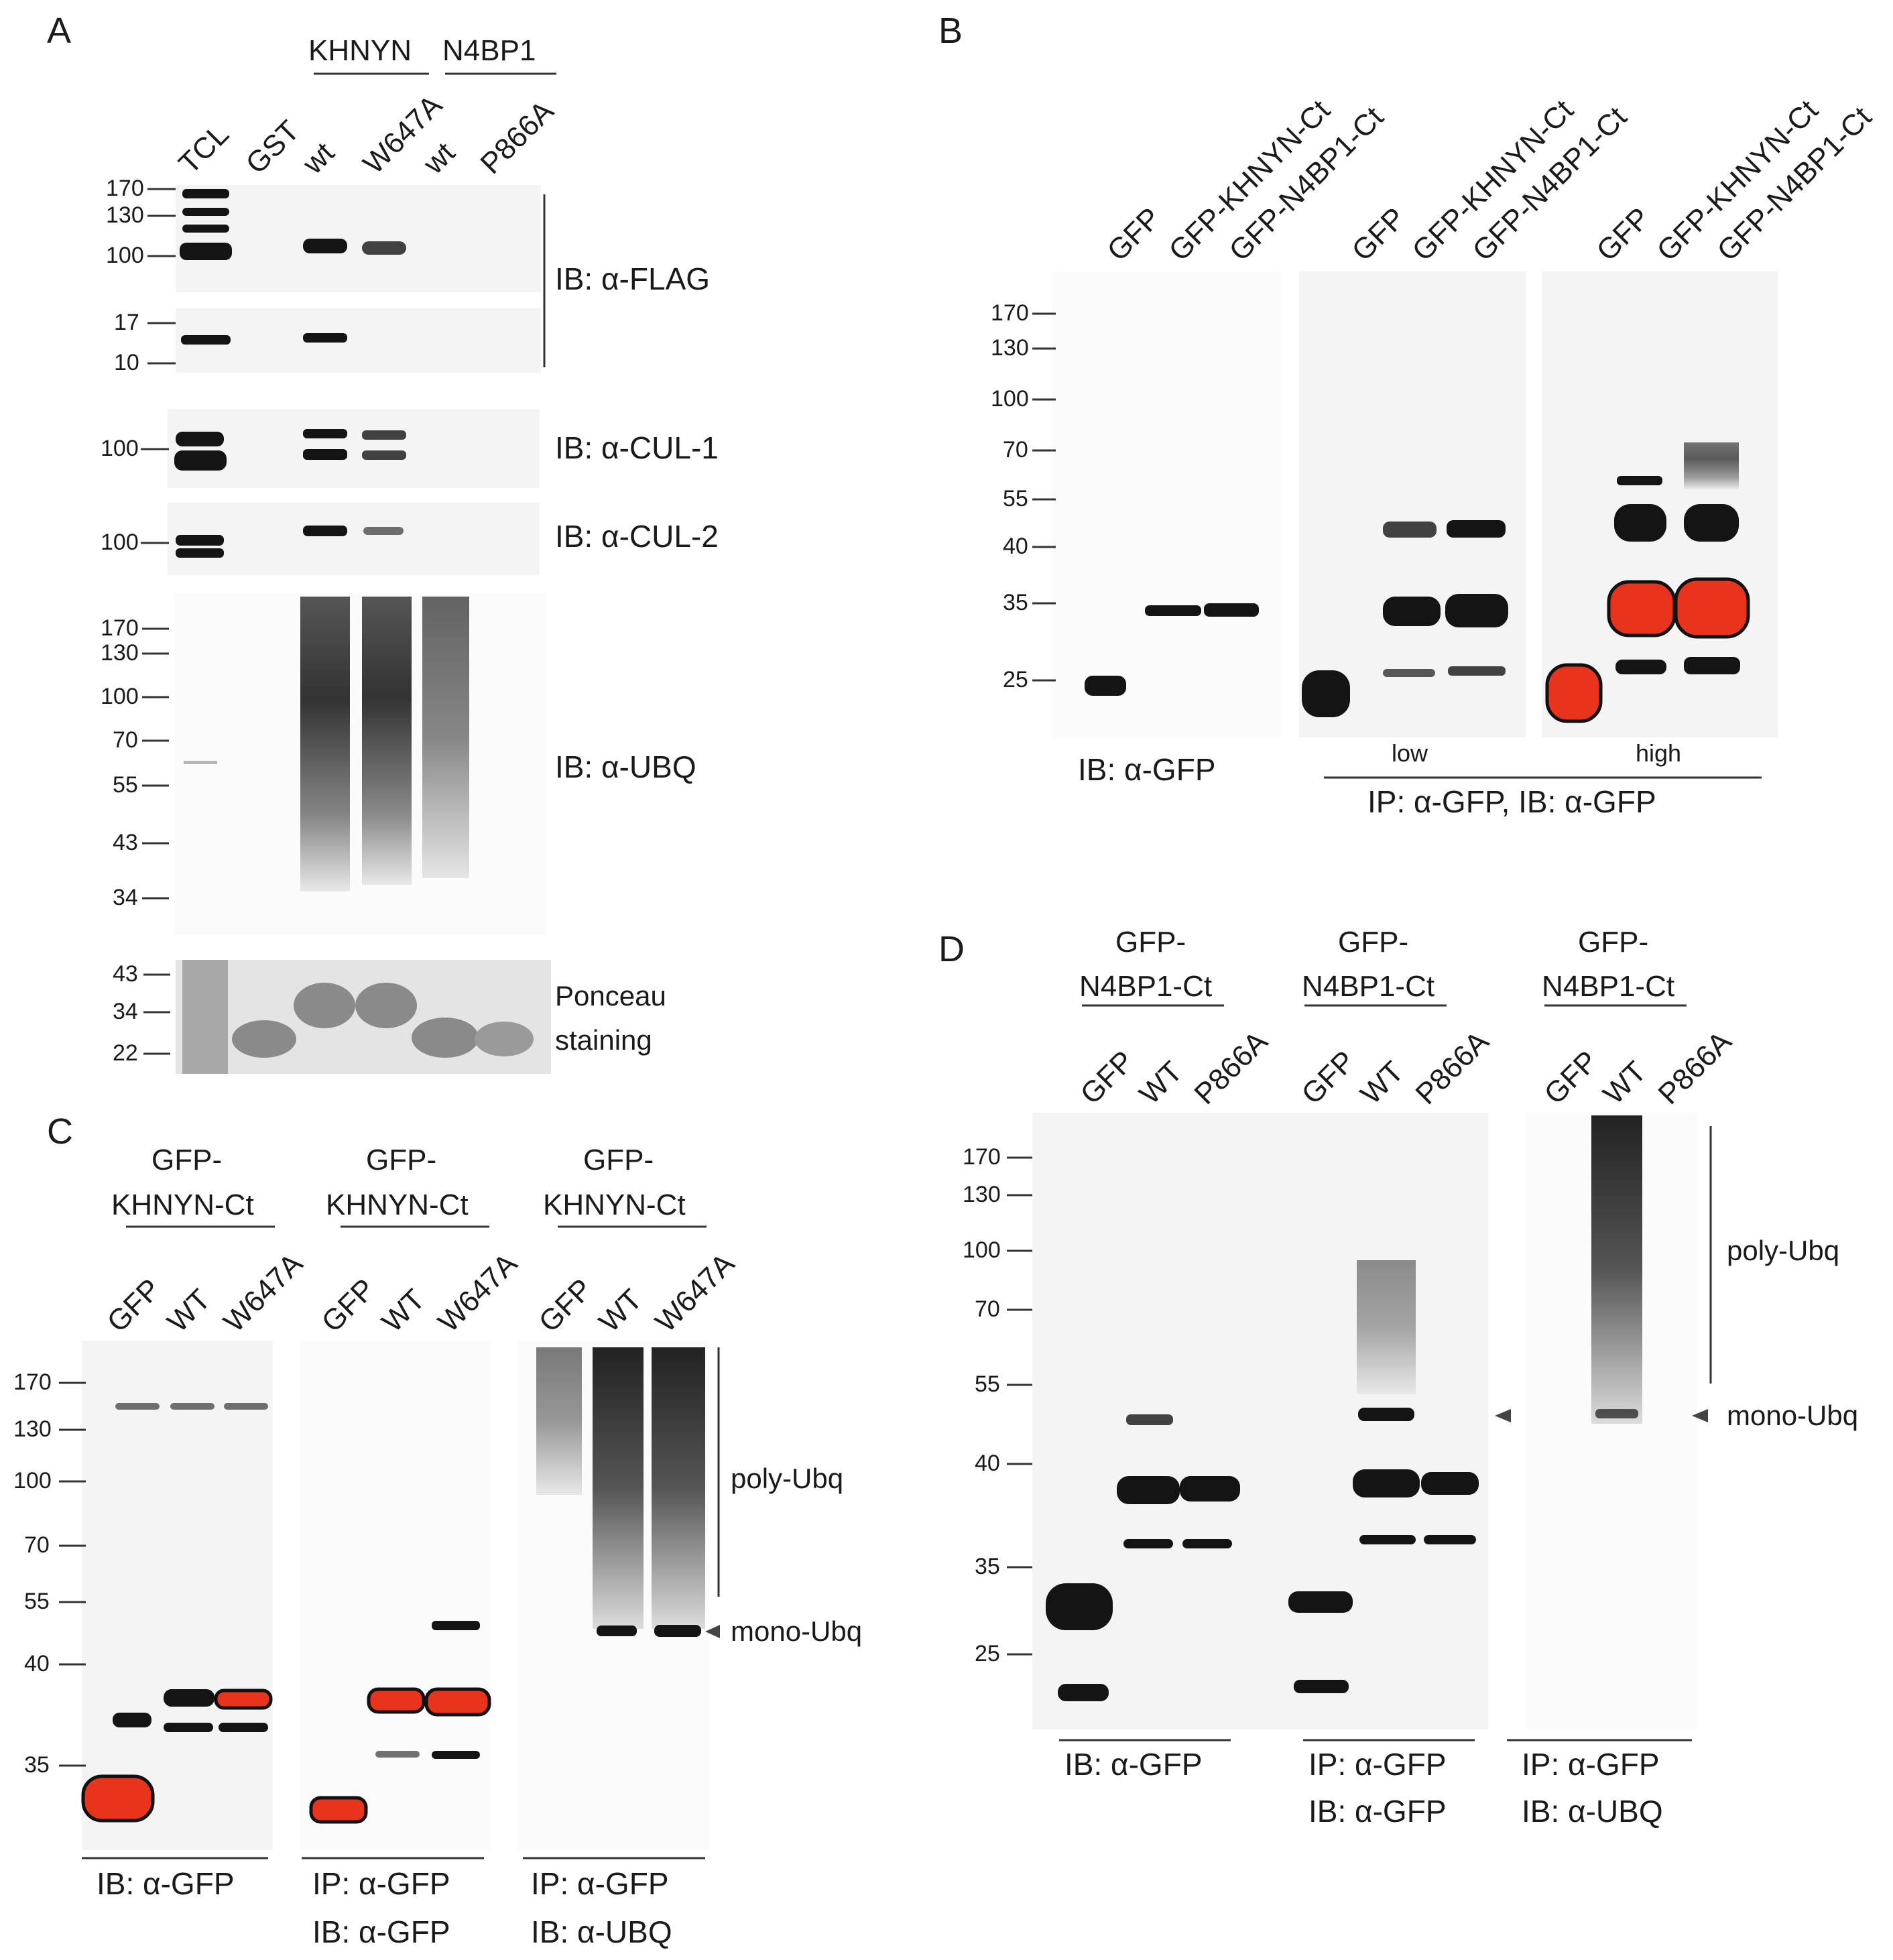 The image size is (1893, 1960). What do you see at coordinates (982, 1194) in the screenshot?
I see `mw-label: 130` at bounding box center [982, 1194].